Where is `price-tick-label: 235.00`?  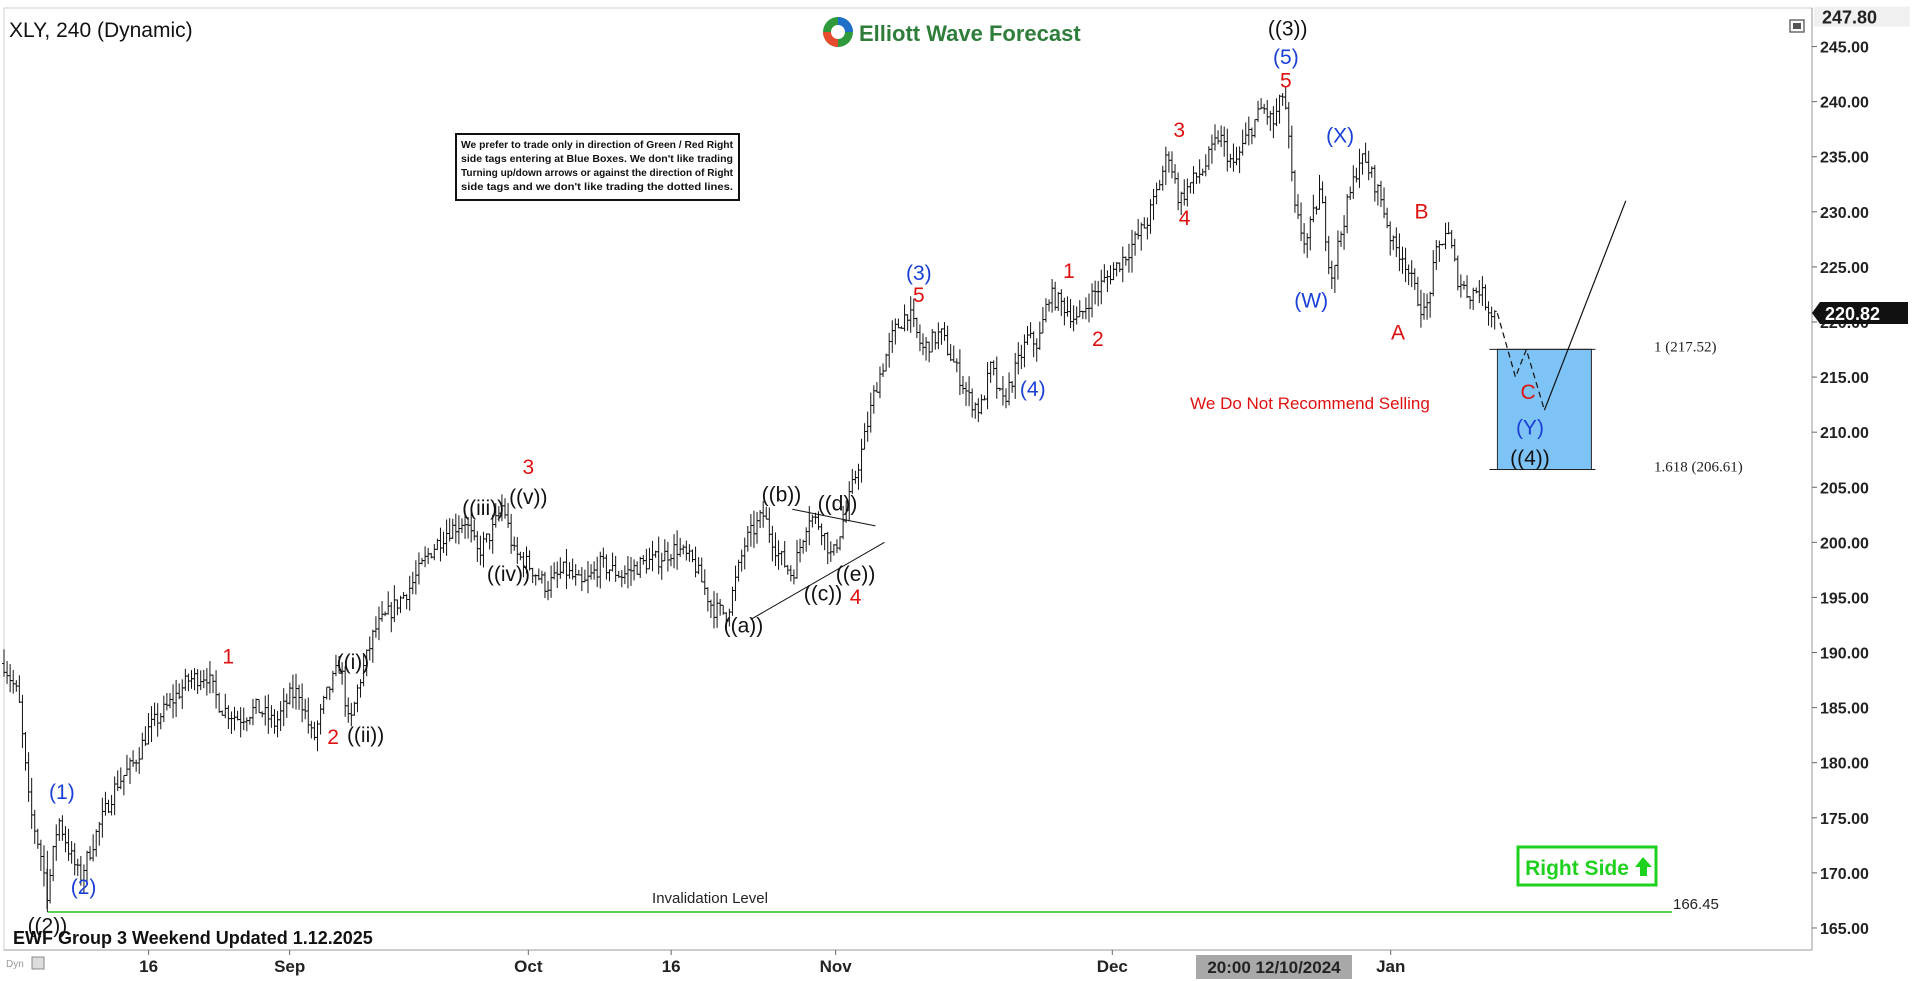
price-tick-label: 235.00 is located at coordinates (1844, 158).